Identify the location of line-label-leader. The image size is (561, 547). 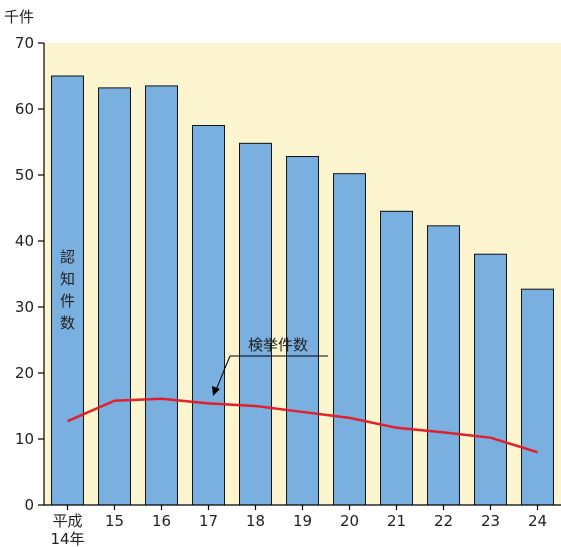
(223, 373).